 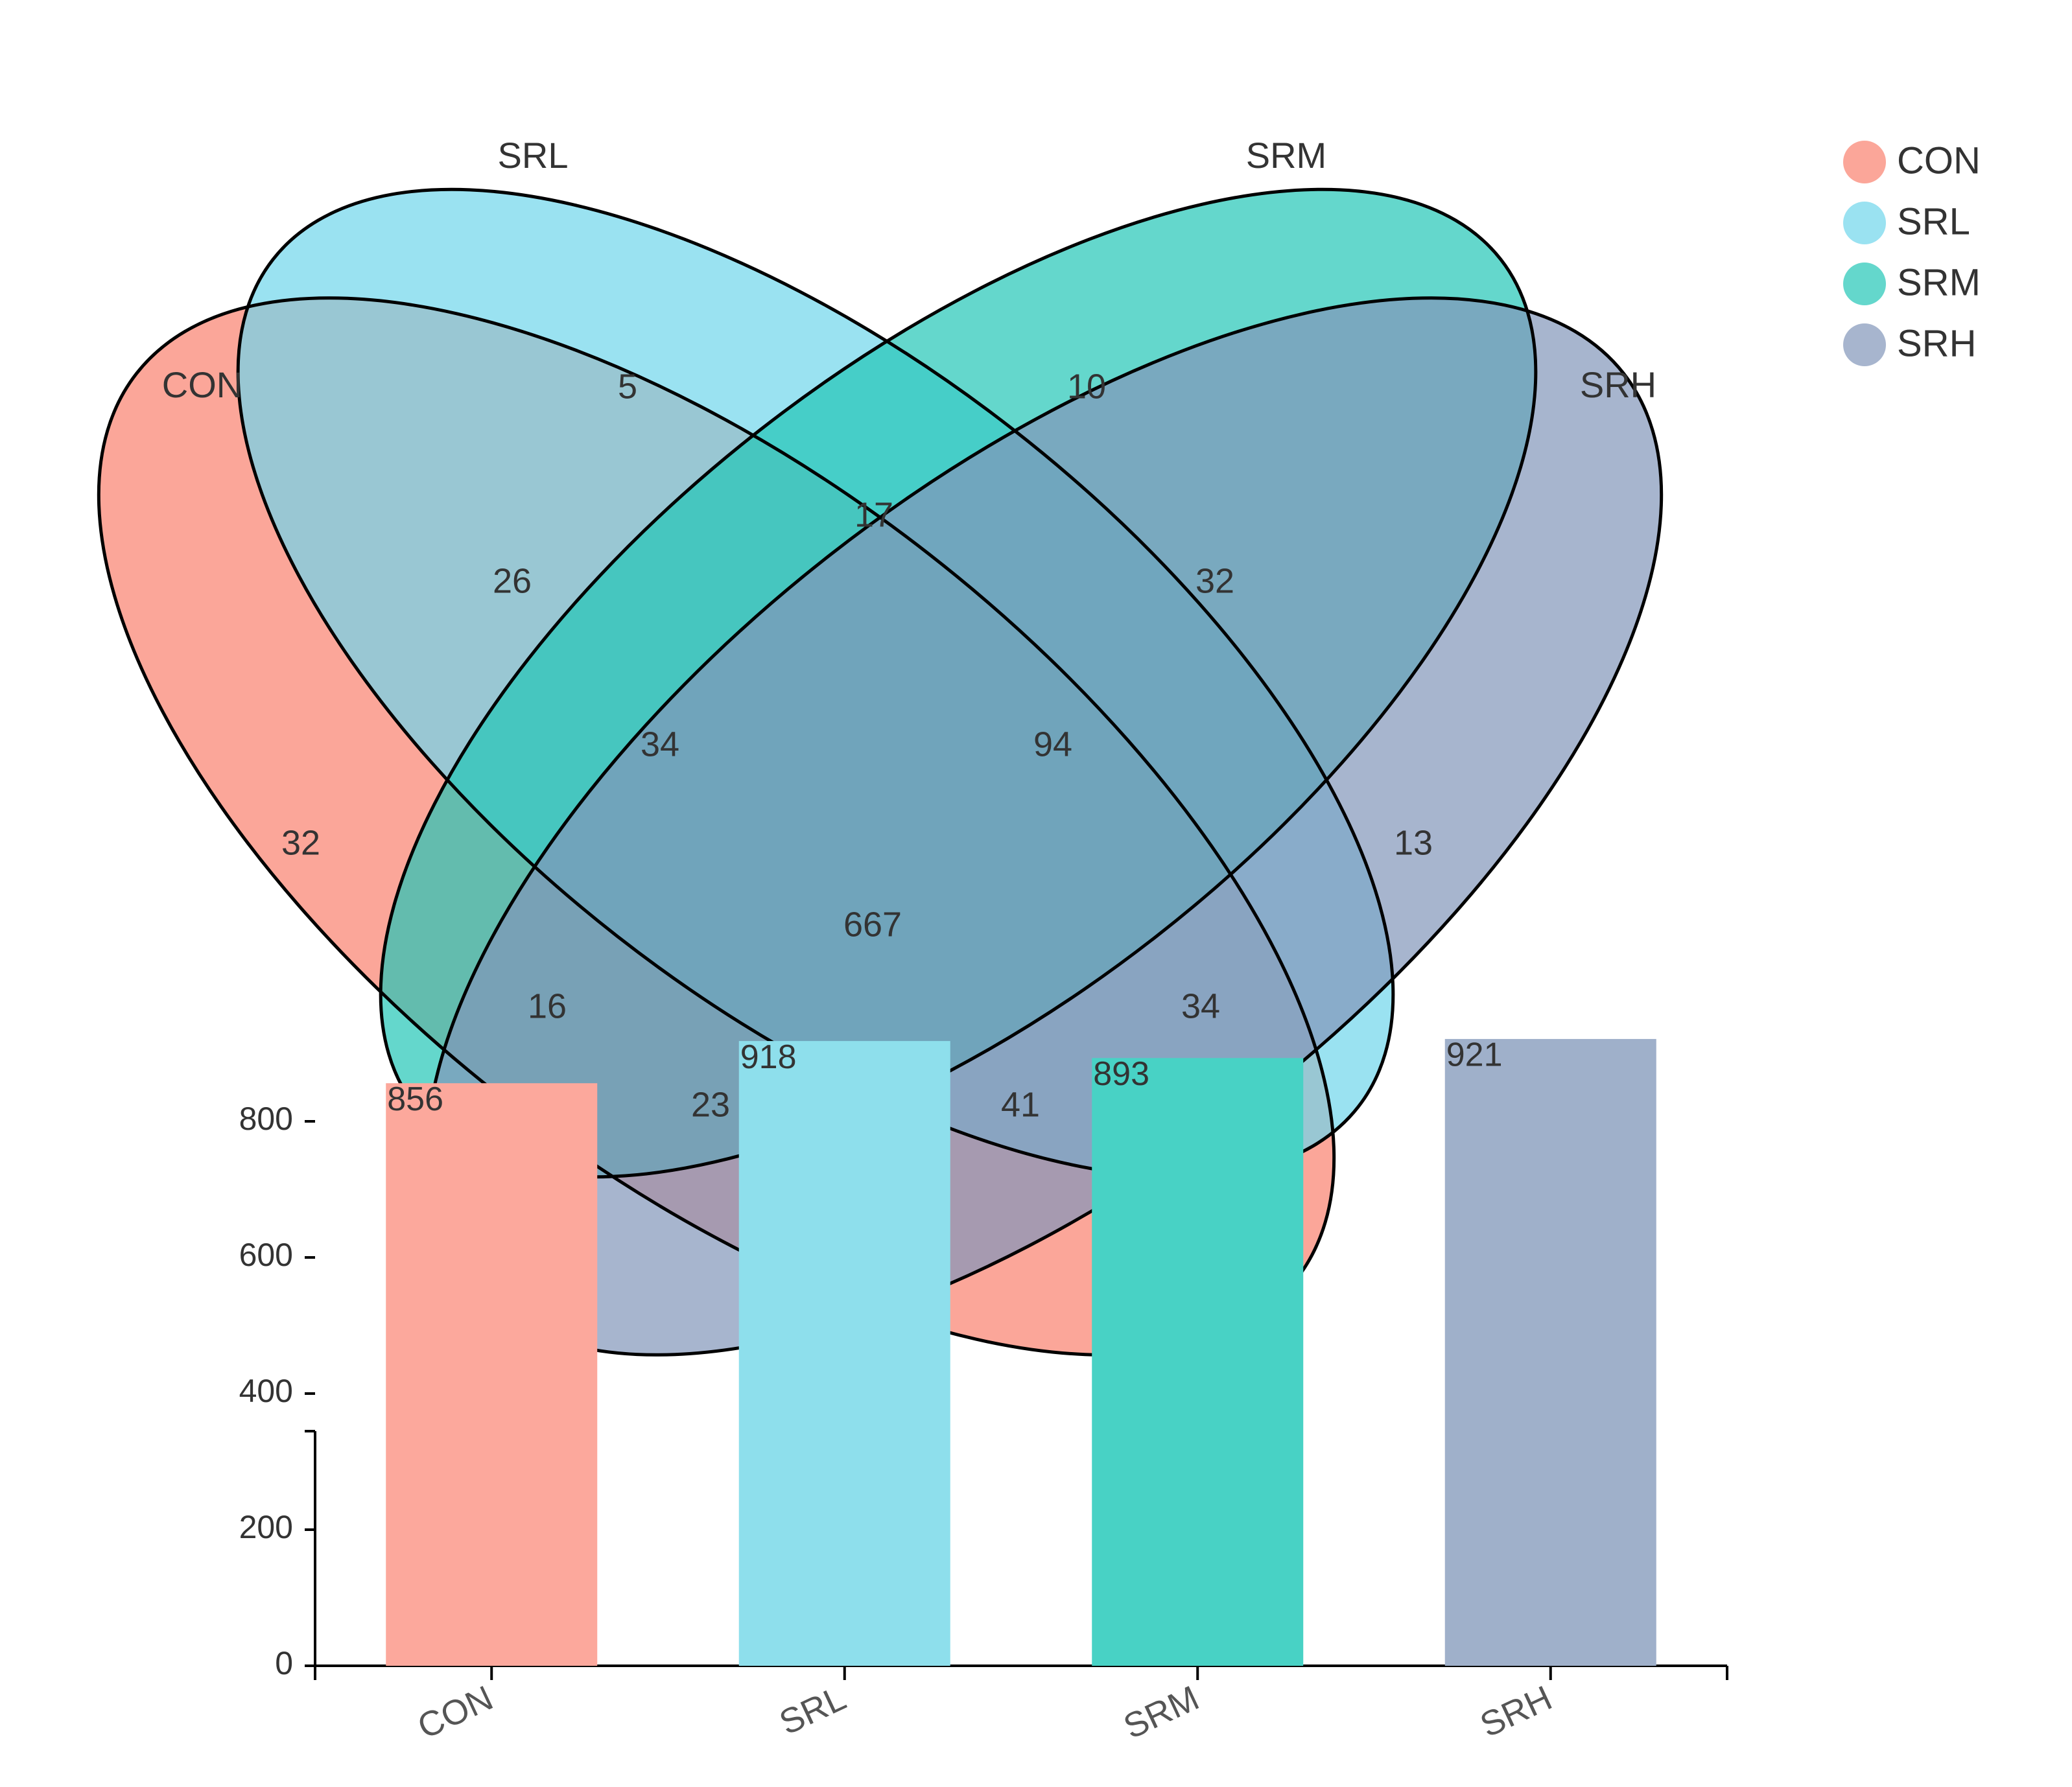 What do you see at coordinates (1939, 160) in the screenshot?
I see `legend-label-con: CON` at bounding box center [1939, 160].